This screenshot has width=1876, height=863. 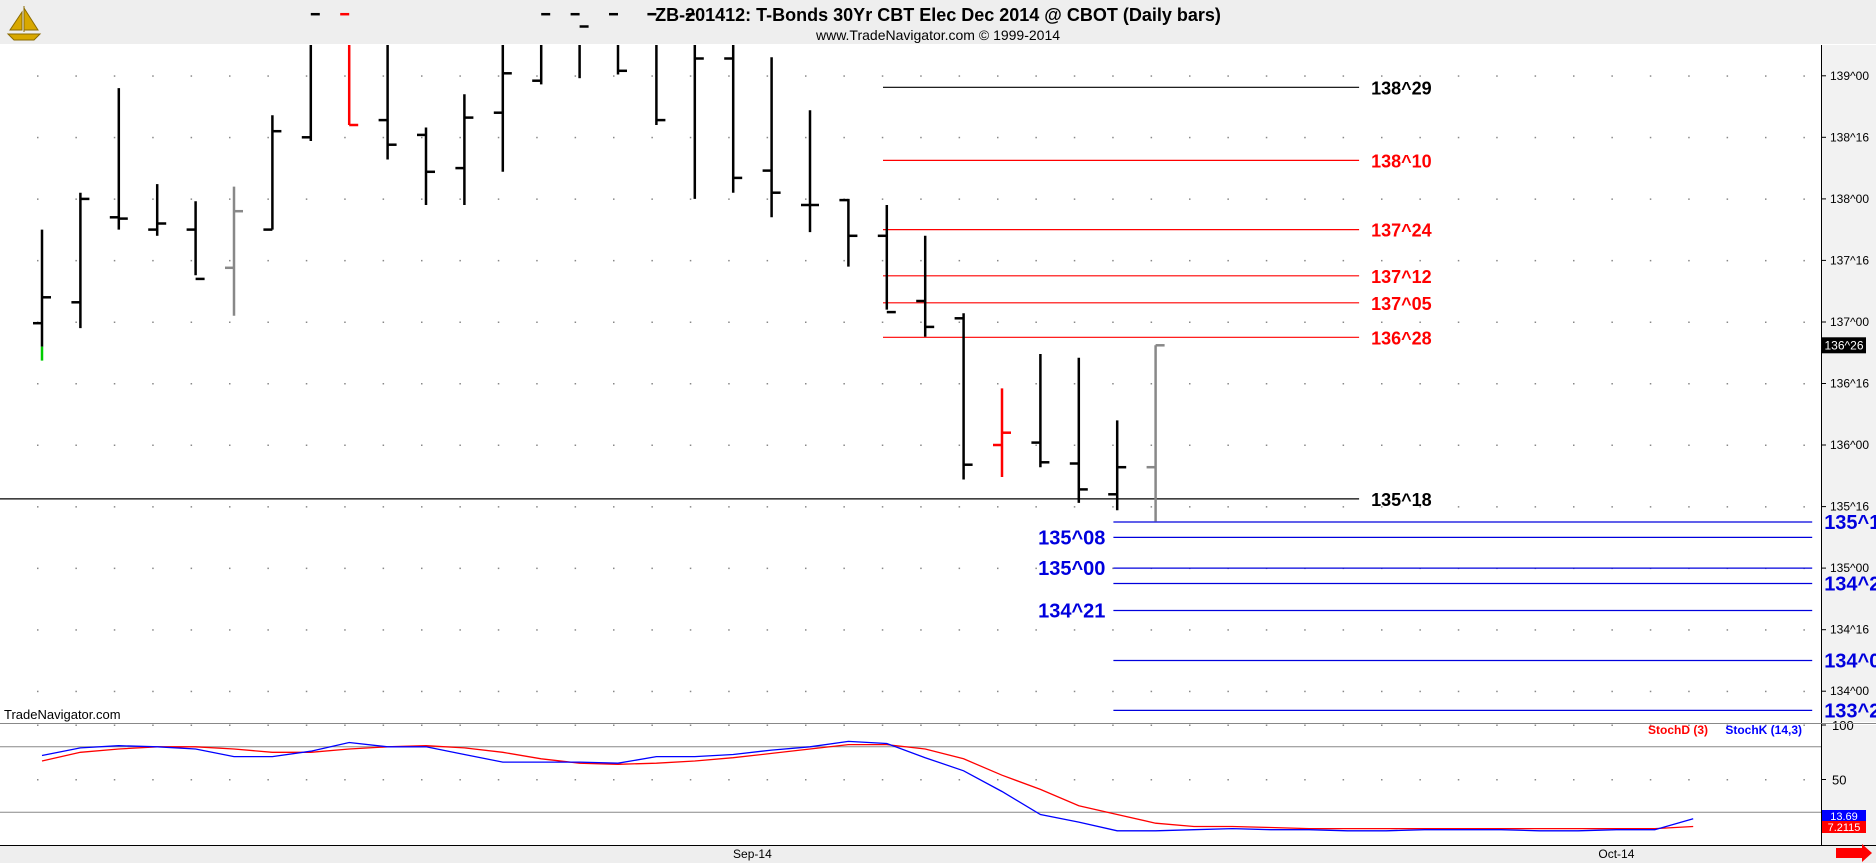 I want to click on level-label: 134^28, so click(x=1850, y=585).